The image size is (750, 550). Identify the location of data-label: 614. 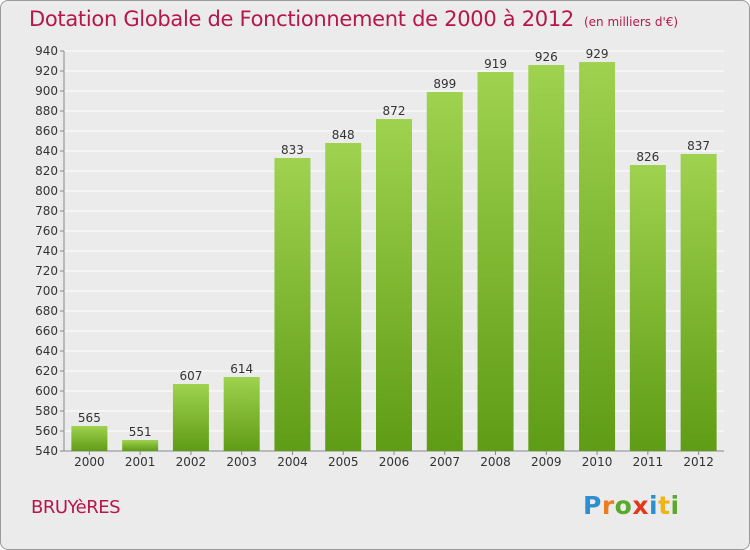
(241, 369).